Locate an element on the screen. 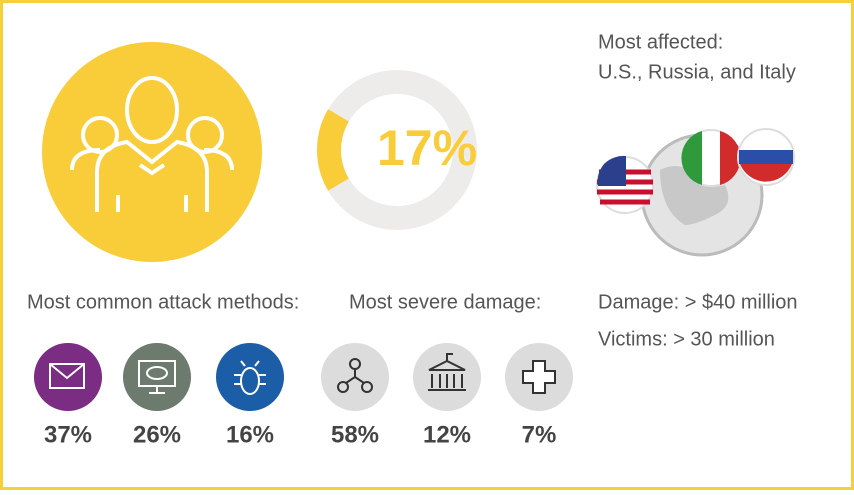  globe-flags is located at coordinates (695, 192).